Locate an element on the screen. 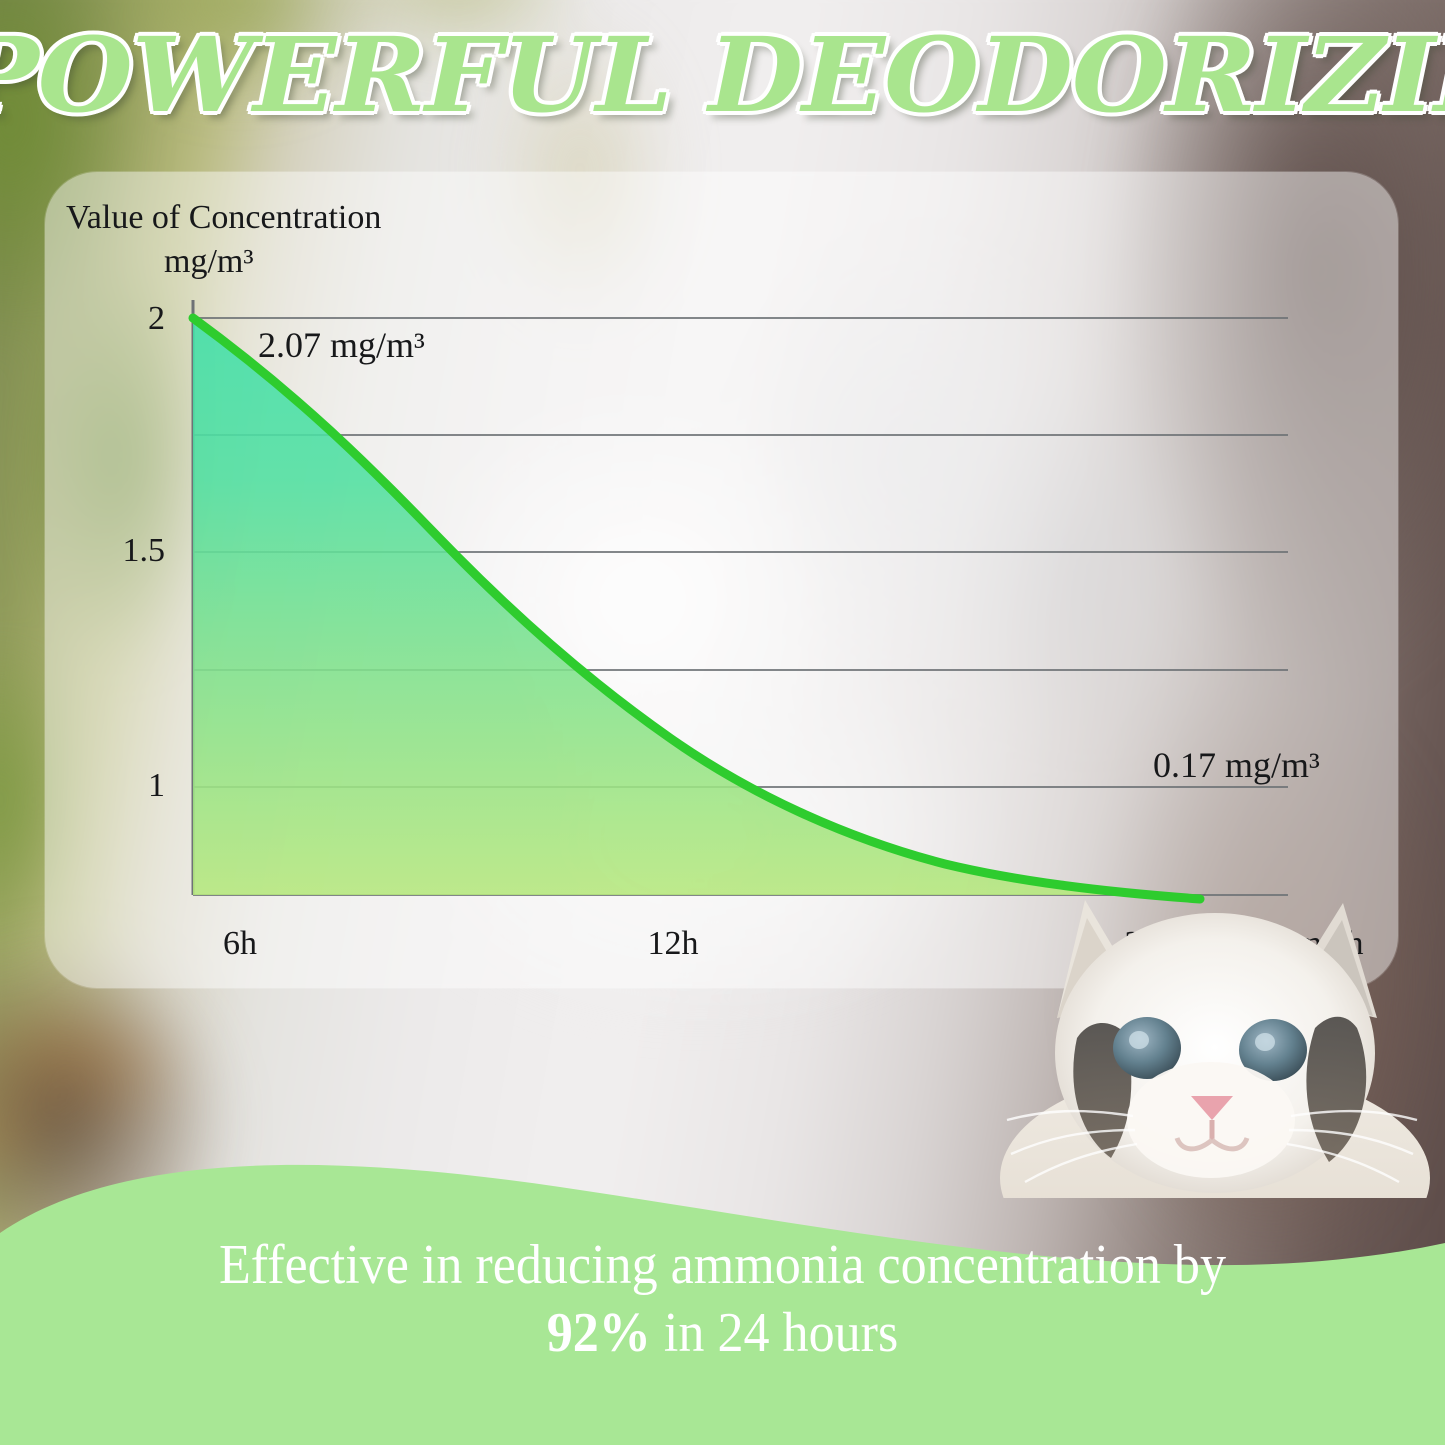  y-tick-label-2: 2 is located at coordinates (156, 318).